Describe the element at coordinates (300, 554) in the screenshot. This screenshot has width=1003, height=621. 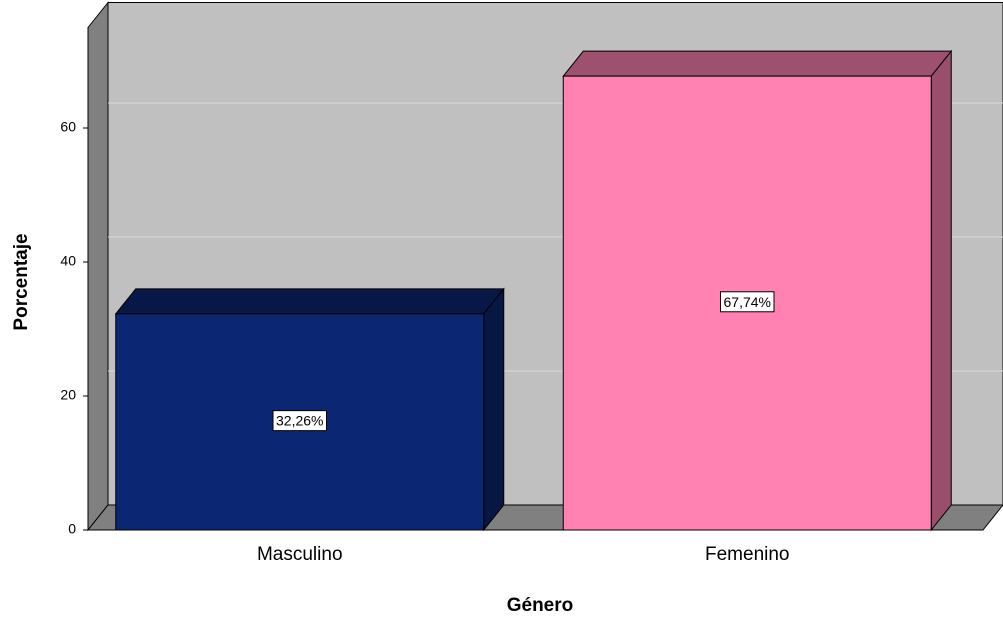
I see `x-tick-label: Masculino` at that location.